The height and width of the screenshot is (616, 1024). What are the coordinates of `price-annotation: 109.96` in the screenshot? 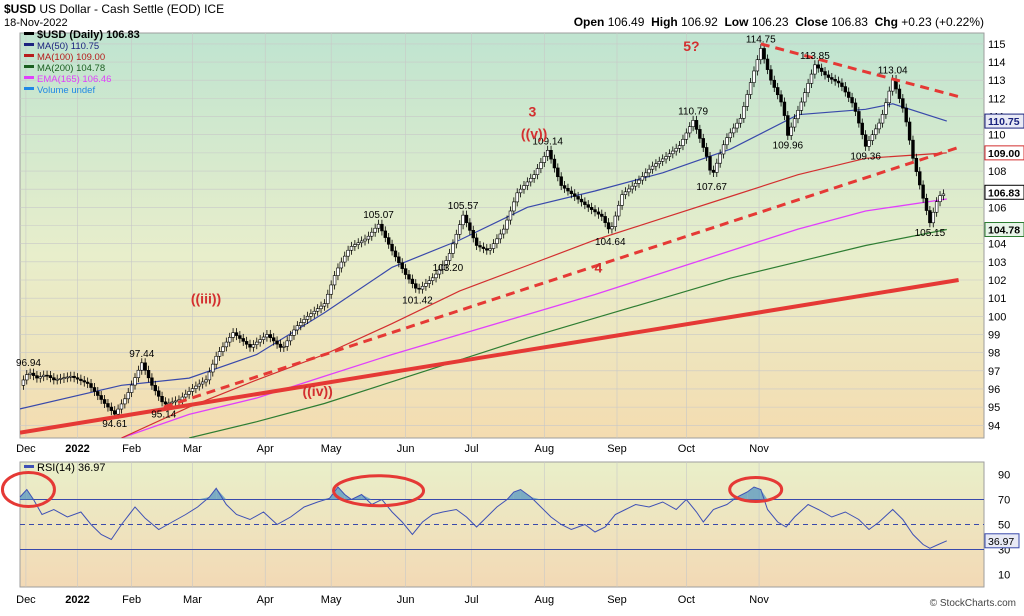 It's located at (788, 145).